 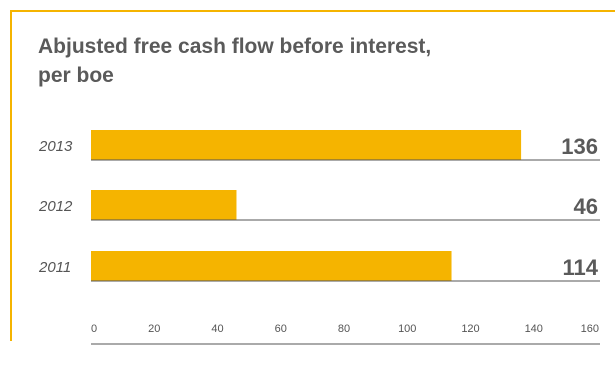 I want to click on x-tick-label-20: 20, so click(x=154, y=329).